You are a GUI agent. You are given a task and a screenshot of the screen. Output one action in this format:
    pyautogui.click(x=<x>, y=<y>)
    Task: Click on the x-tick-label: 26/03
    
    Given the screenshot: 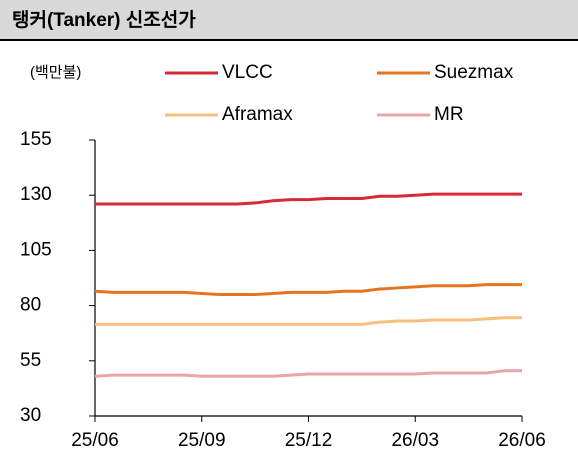 What is the action you would take?
    pyautogui.click(x=415, y=440)
    